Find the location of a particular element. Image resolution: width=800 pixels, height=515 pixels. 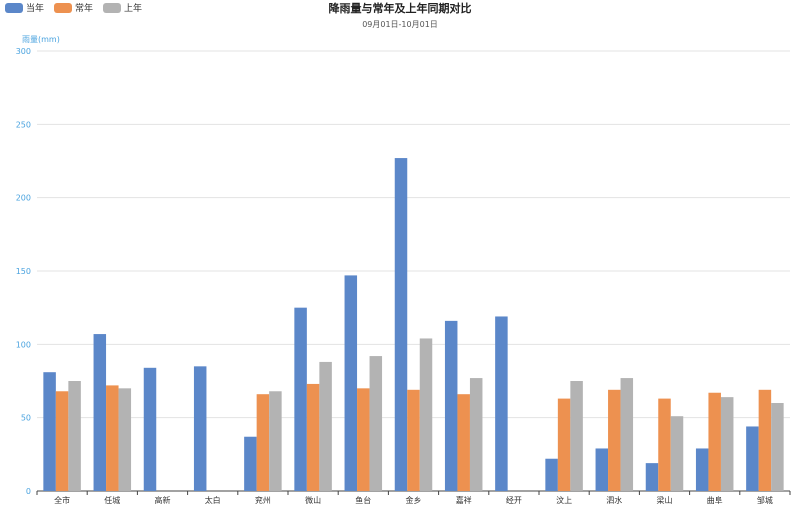

x-tick-label: 曲阜 is located at coordinates (715, 500).